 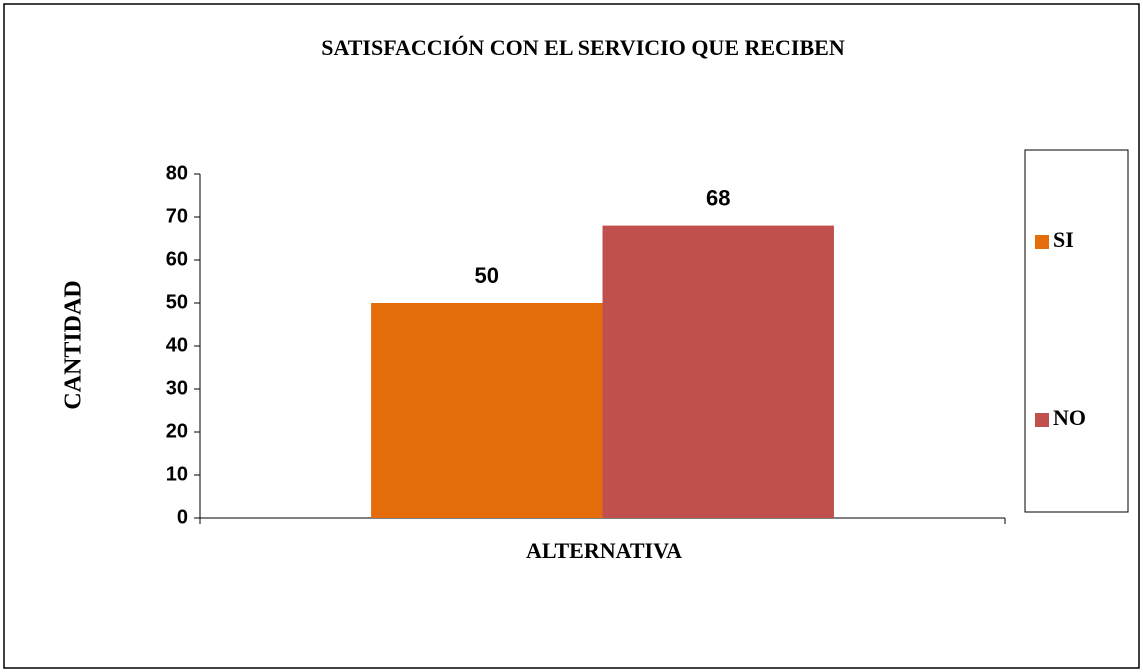 What do you see at coordinates (177, 388) in the screenshot?
I see `y-tick-label: 30` at bounding box center [177, 388].